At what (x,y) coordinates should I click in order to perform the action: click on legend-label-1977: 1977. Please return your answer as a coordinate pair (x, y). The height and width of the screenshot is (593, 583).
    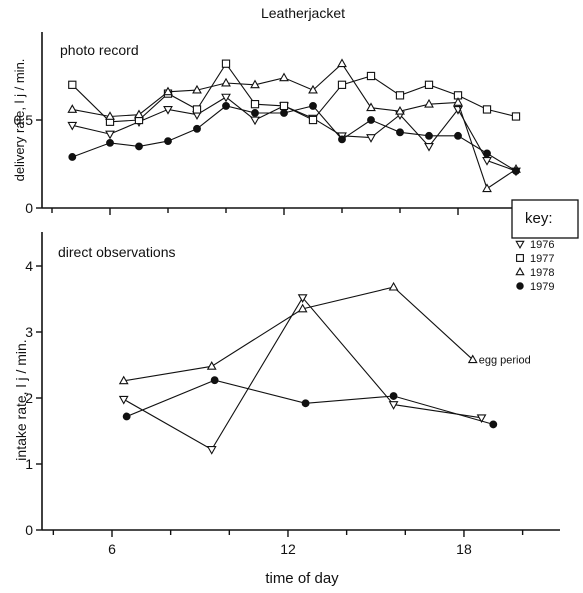
    Looking at the image, I should click on (542, 259).